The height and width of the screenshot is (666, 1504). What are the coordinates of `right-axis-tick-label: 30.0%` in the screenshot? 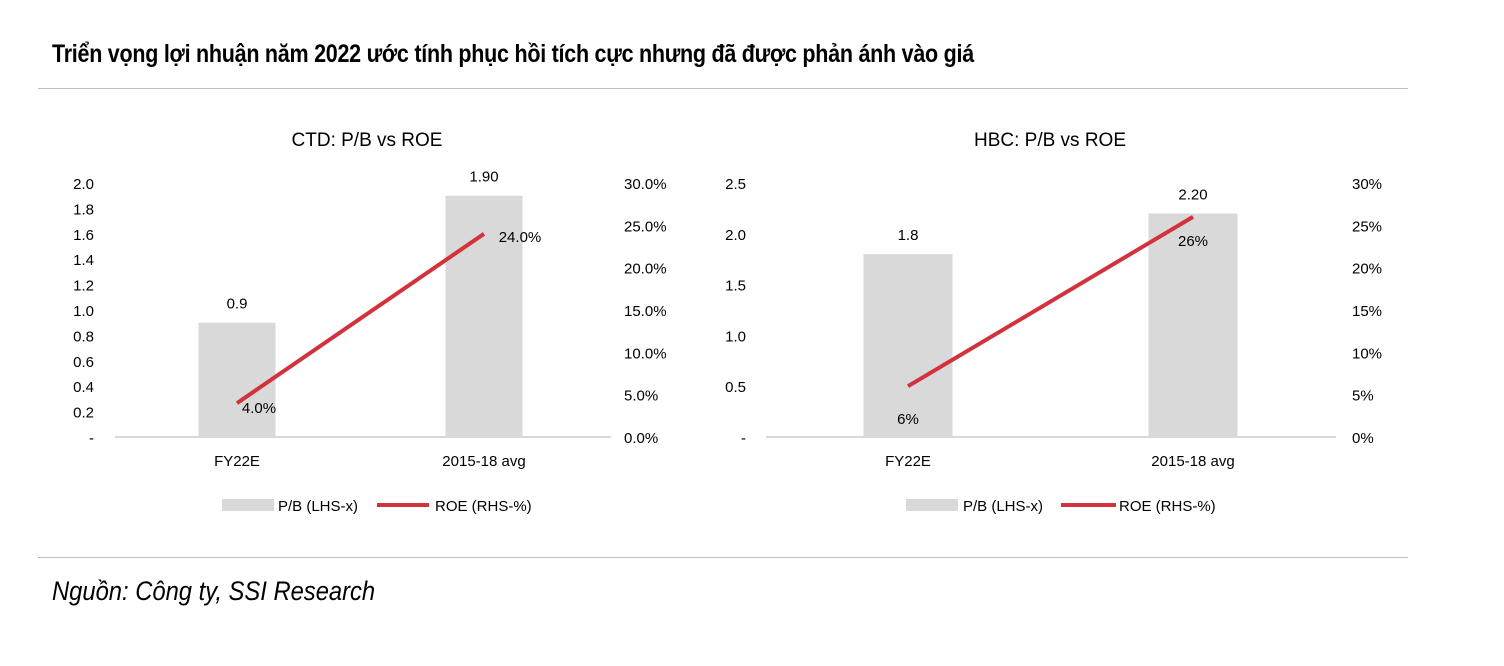 It's located at (645, 184).